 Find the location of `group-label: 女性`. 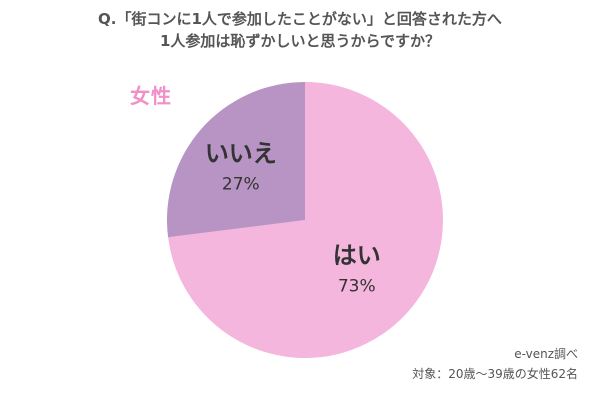

group-label: 女性 is located at coordinates (151, 96).